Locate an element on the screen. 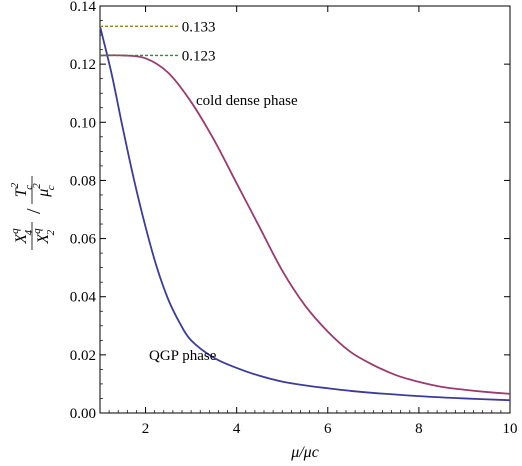  svg-text:Xq2: Xq 2 is located at coordinates (44, 236).